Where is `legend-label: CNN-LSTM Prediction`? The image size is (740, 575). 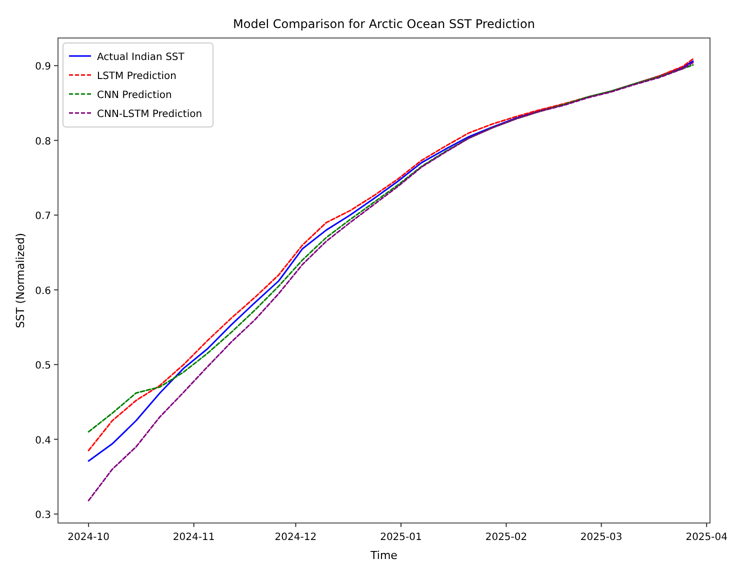
legend-label: CNN-LSTM Prediction is located at coordinates (149, 114).